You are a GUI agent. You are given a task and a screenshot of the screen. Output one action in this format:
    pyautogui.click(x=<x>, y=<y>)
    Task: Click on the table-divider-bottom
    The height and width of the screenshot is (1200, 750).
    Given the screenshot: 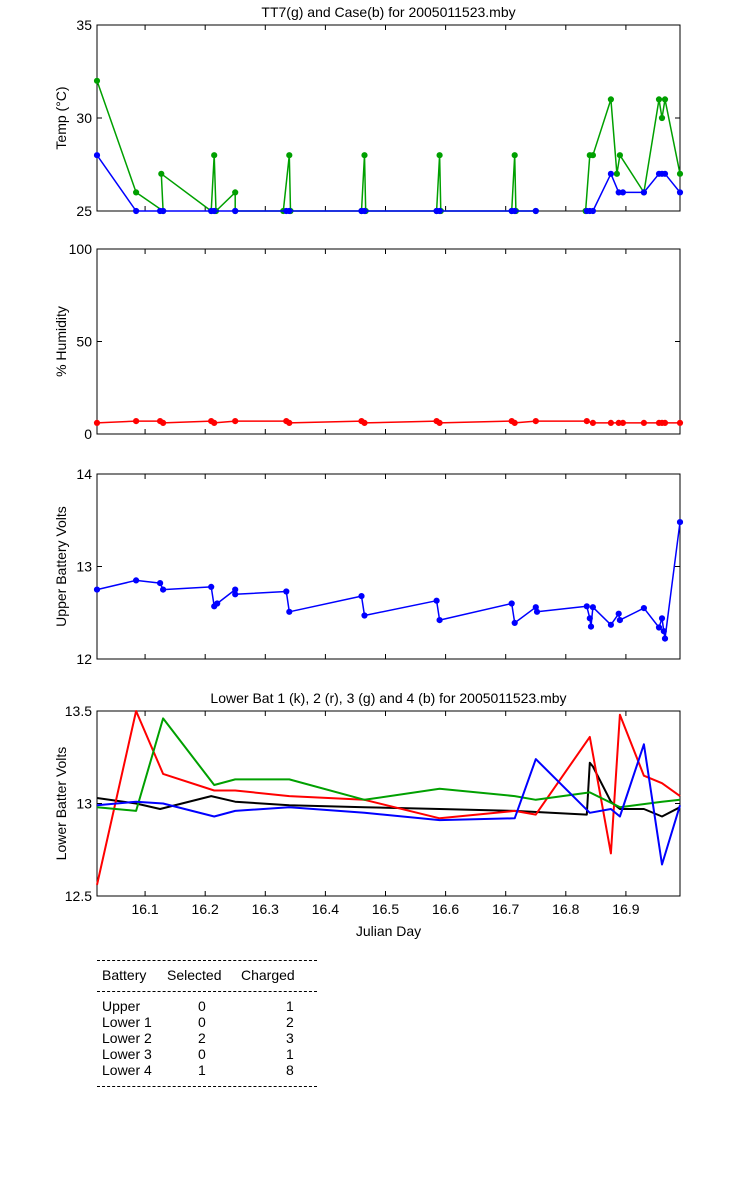 What is the action you would take?
    pyautogui.click(x=207, y=1086)
    